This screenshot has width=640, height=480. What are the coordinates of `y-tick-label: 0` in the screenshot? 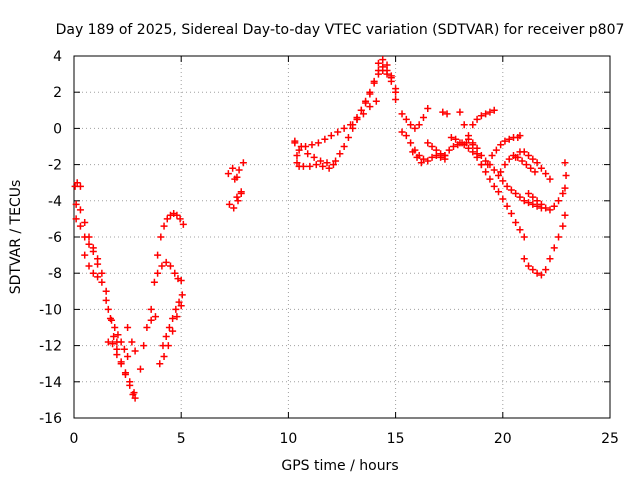 It's located at (57, 129).